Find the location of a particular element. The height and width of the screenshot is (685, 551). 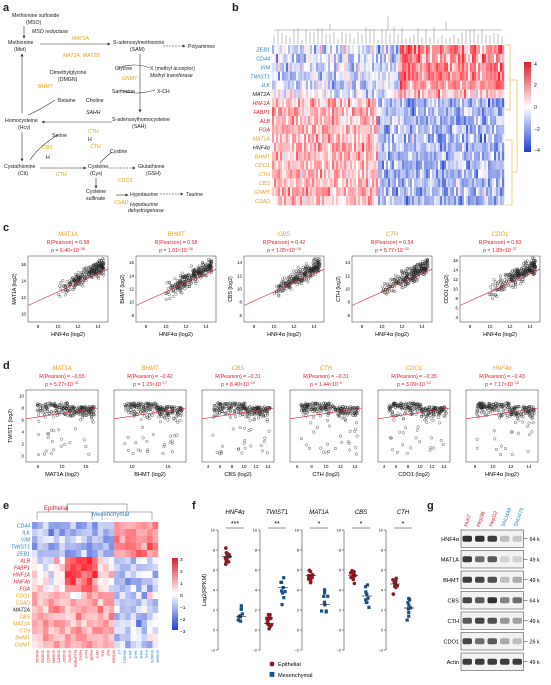

enzyme-cth-2: CTH is located at coordinates (95, 147).